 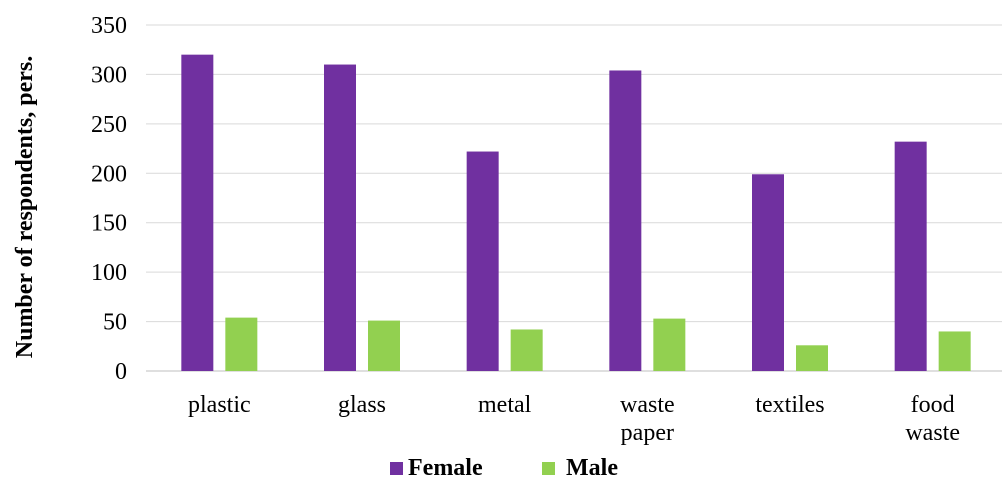 I want to click on y-tick-label: 0, so click(x=121, y=372).